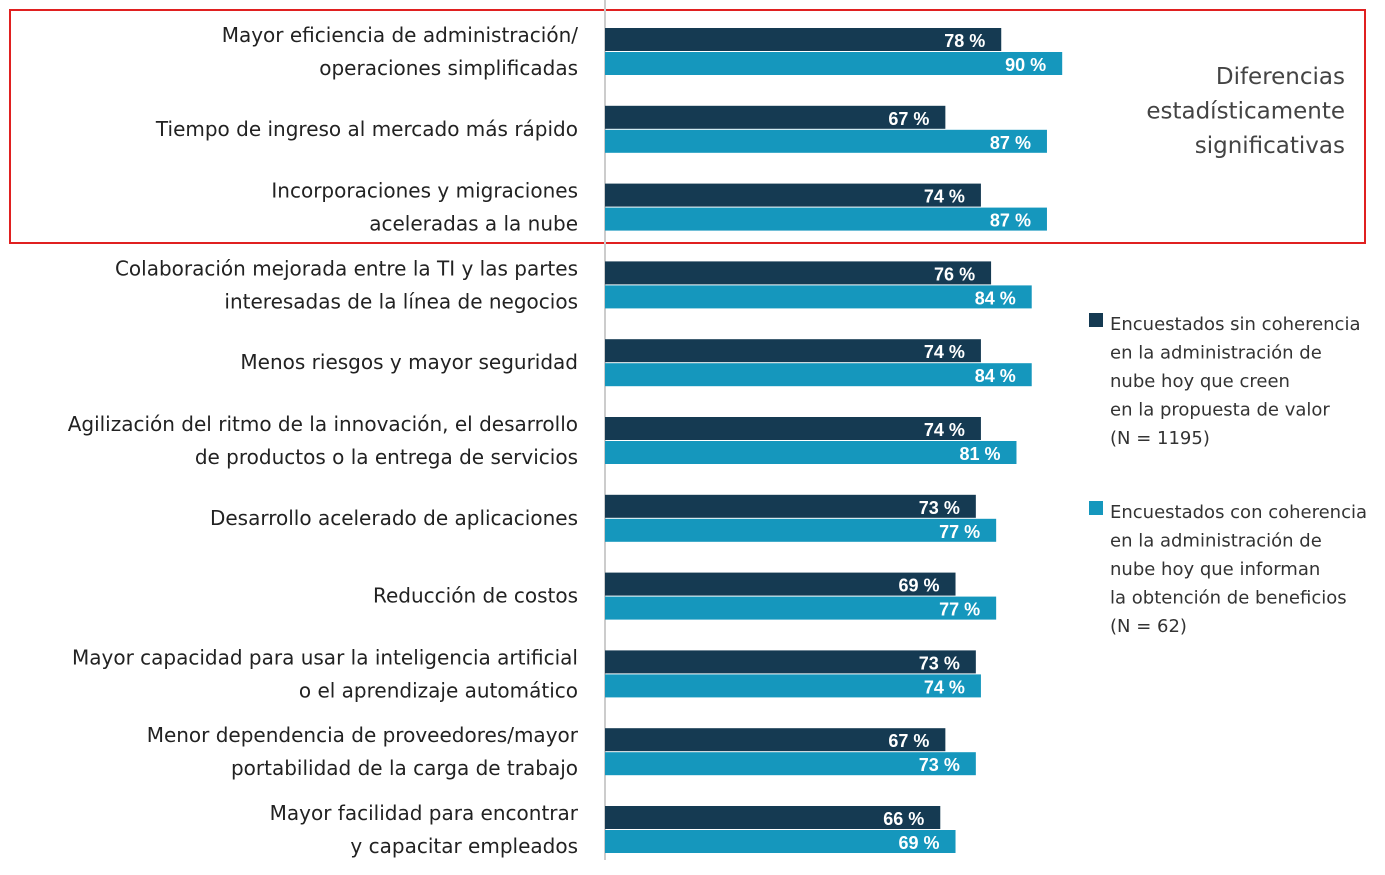  Describe the element at coordinates (954, 274) in the screenshot. I see `value-label: 76 %` at that location.